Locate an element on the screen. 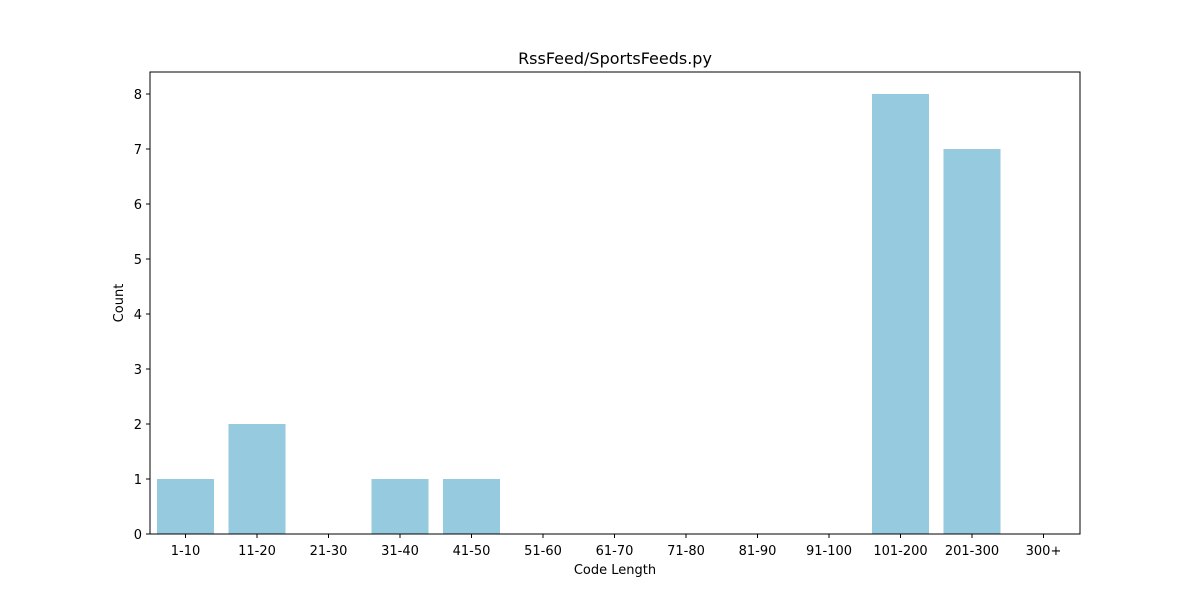  x-tick-label: 51-60 is located at coordinates (543, 551).